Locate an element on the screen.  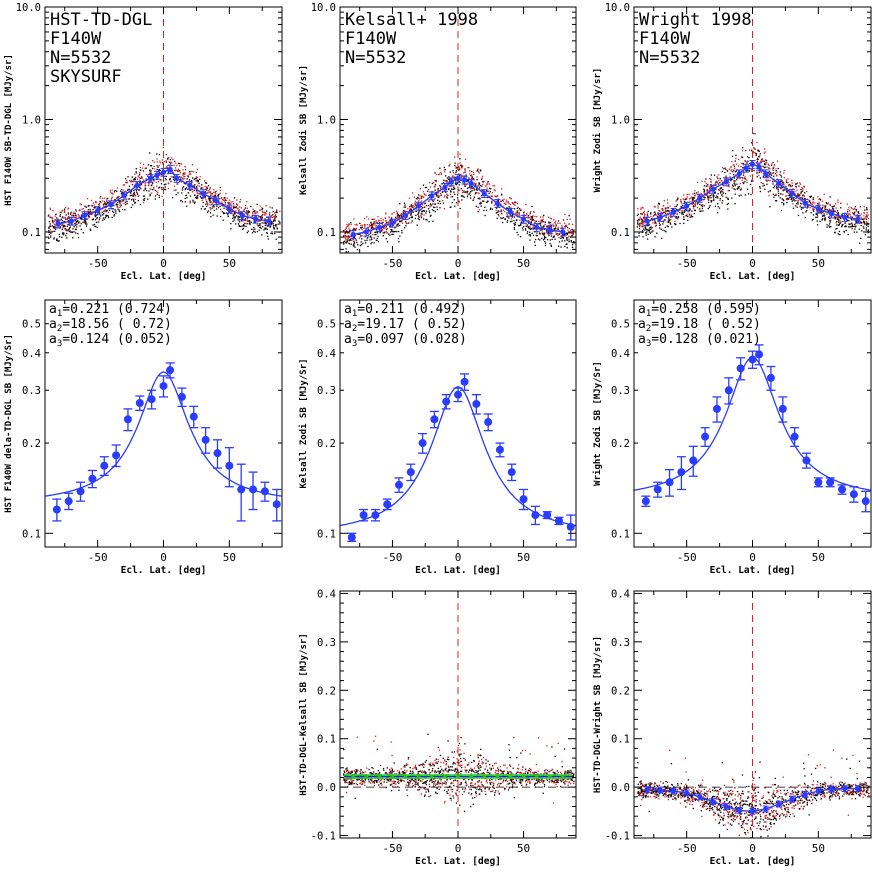
panel-title-line: Wright 1998 is located at coordinates (695, 20).